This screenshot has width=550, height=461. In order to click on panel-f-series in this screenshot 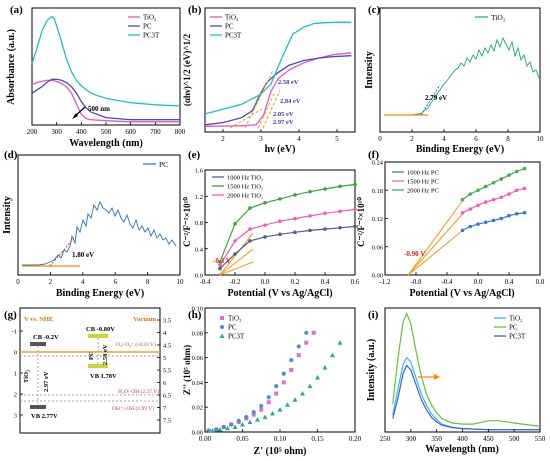, I will do `click(493, 199)`.